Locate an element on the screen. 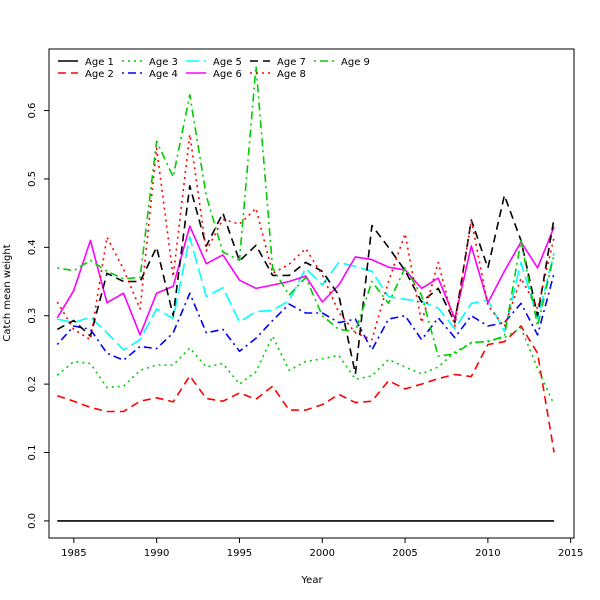 The image size is (600, 600). legend-label: Age 3 is located at coordinates (163, 62).